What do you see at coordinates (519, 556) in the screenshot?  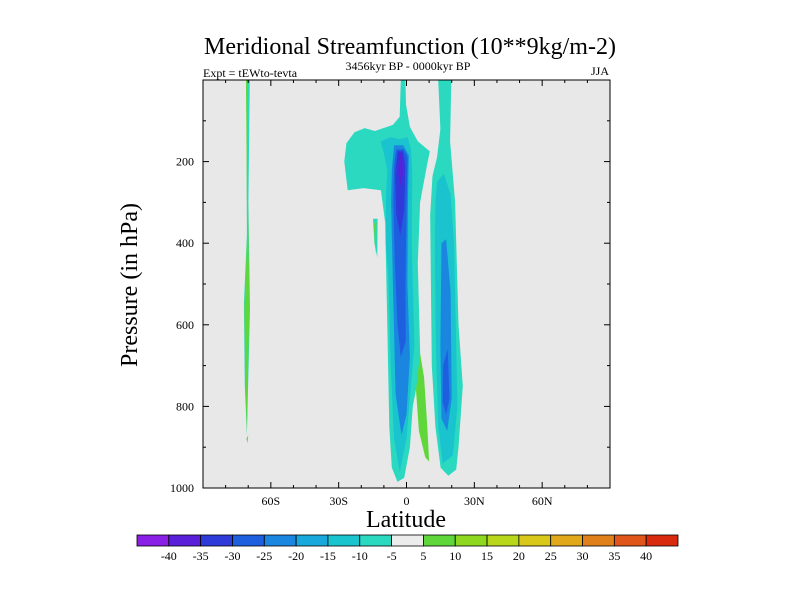 I see `colorbar-label: 20` at bounding box center [519, 556].